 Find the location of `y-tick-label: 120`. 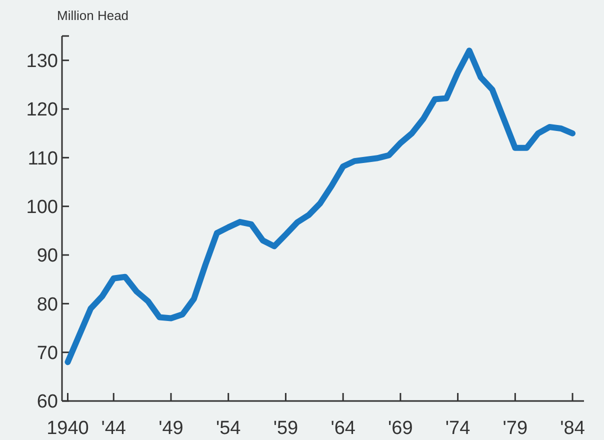

y-tick-label: 120 is located at coordinates (42, 110).